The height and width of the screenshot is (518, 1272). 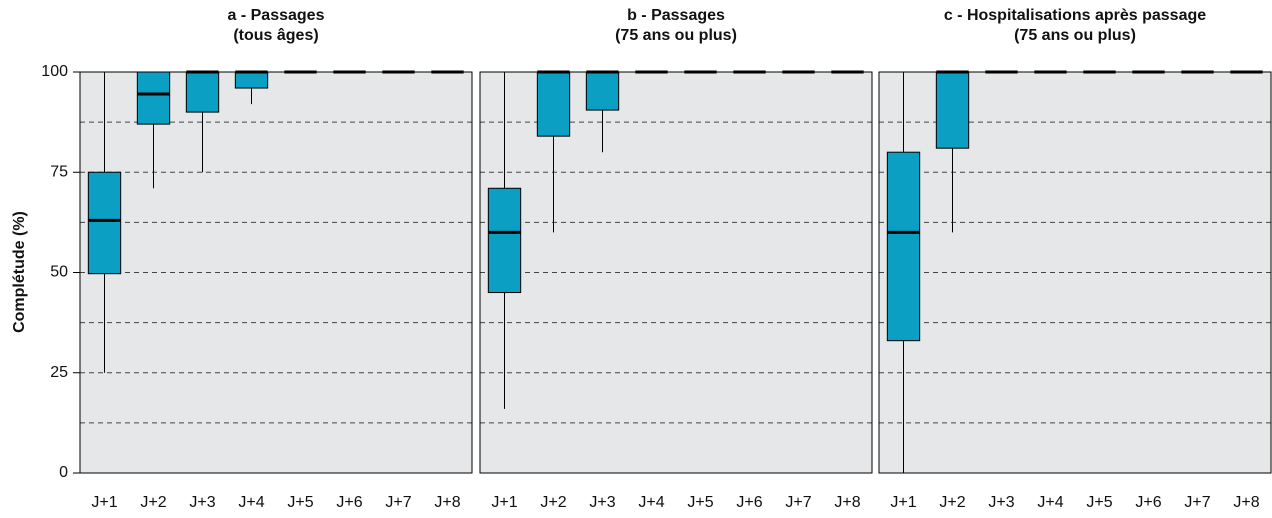 I want to click on chart-title: (tous âges), so click(x=275, y=35).